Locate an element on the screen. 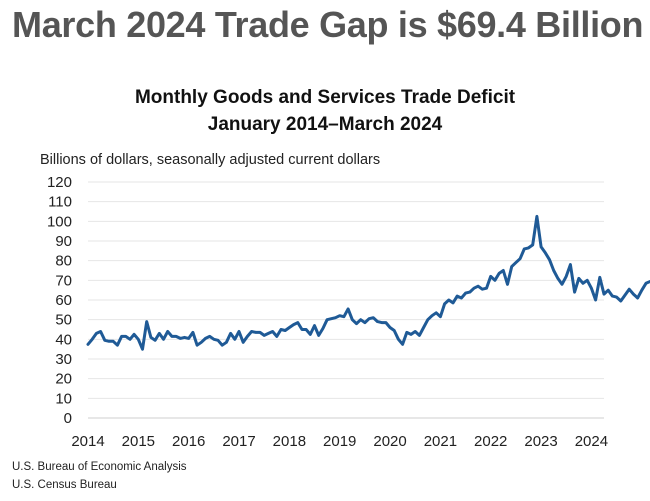 The image size is (650, 501). y-tick-label: 10 is located at coordinates (63, 398).